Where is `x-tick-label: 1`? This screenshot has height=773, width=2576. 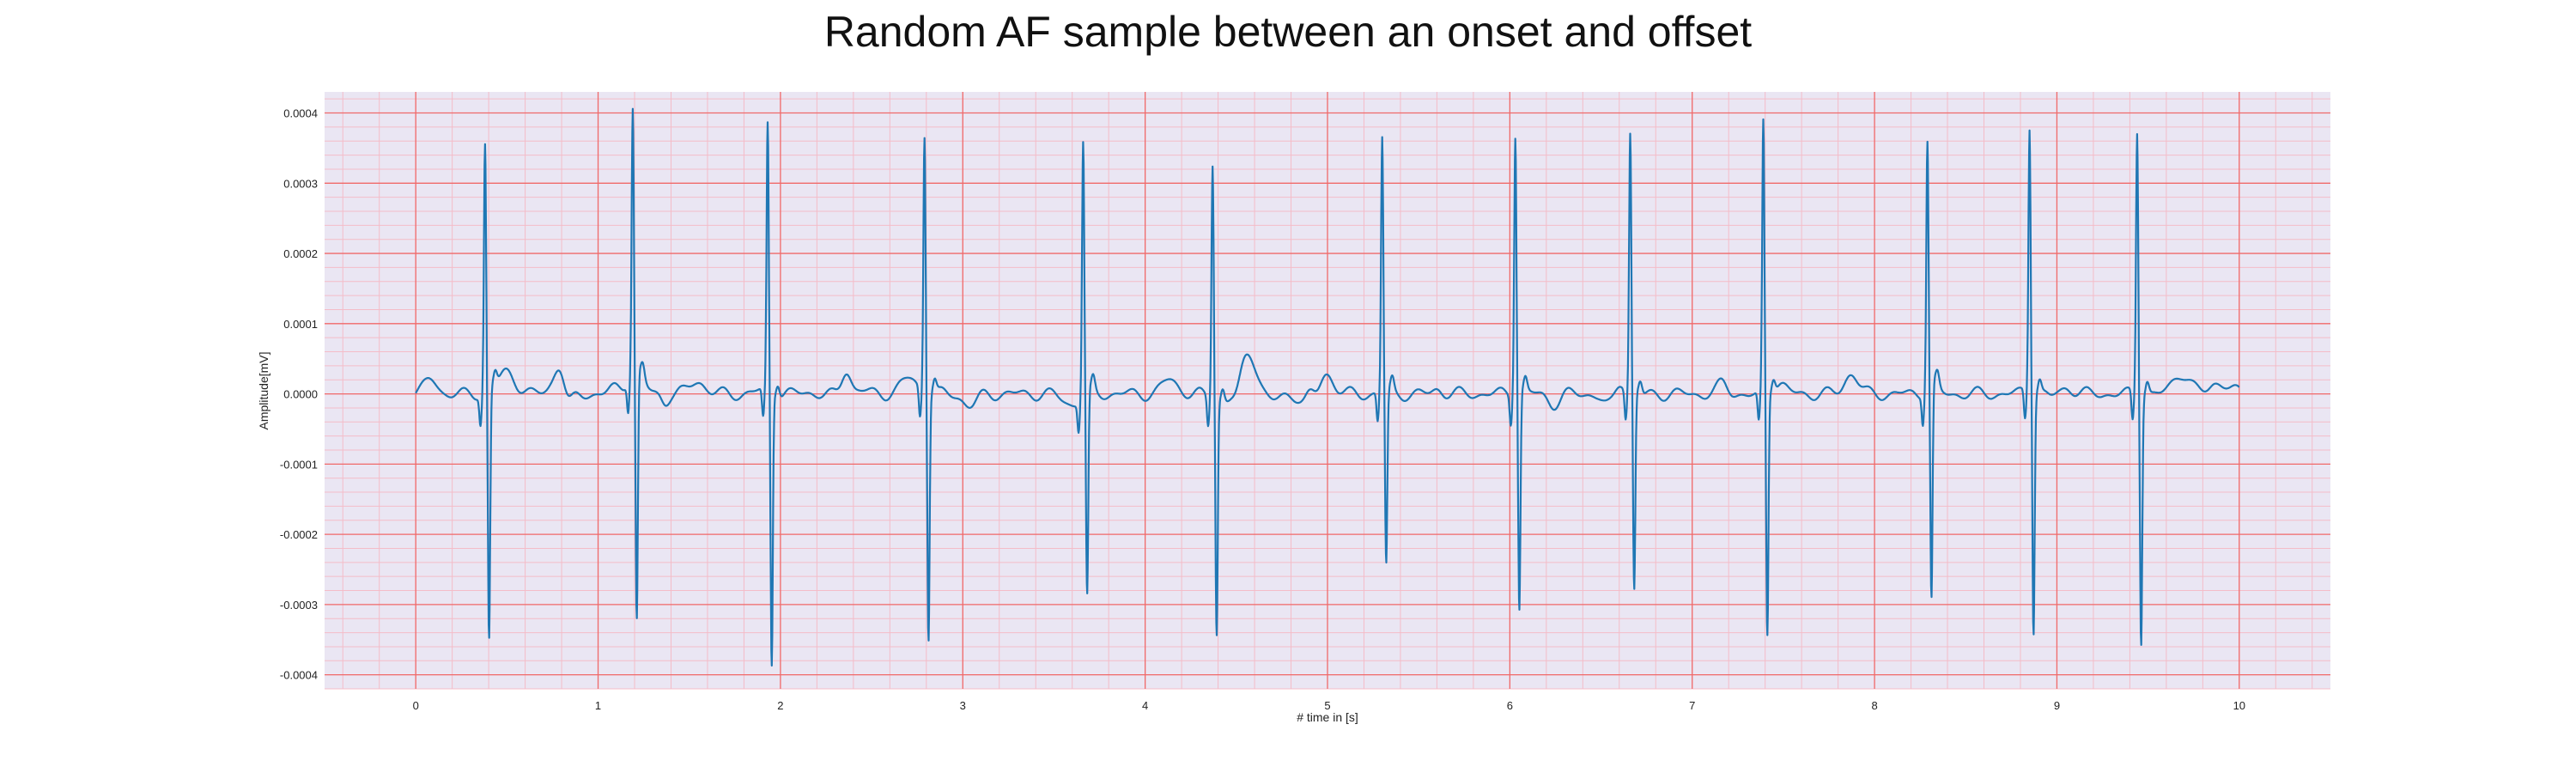 x-tick-label: 1 is located at coordinates (598, 705).